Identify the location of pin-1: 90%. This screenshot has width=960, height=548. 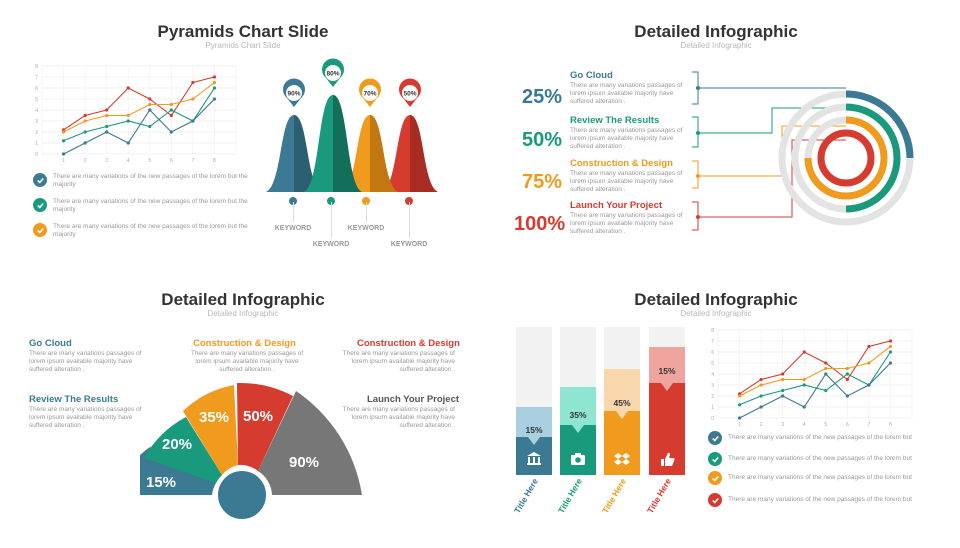
(294, 92).